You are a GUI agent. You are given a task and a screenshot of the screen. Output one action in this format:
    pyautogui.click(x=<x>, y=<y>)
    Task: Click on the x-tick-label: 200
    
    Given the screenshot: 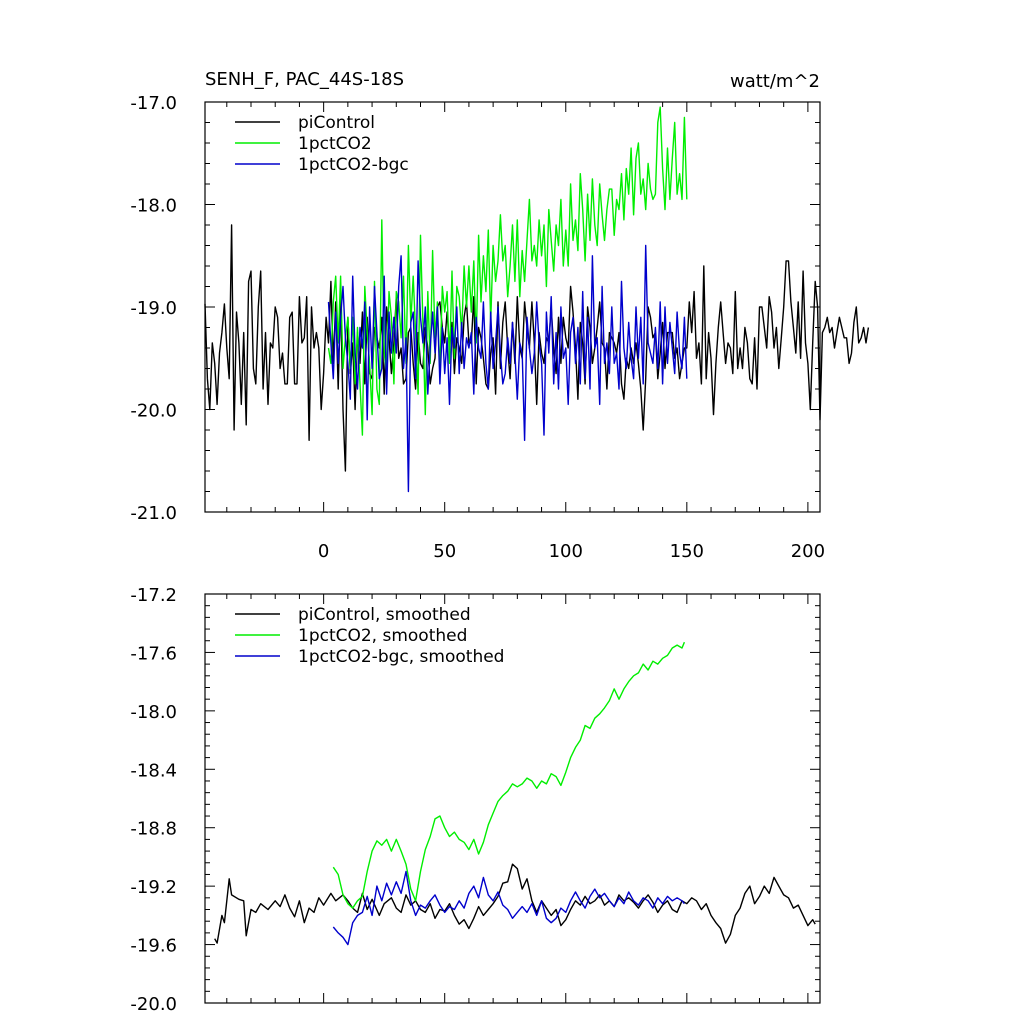 What is the action you would take?
    pyautogui.click(x=808, y=551)
    